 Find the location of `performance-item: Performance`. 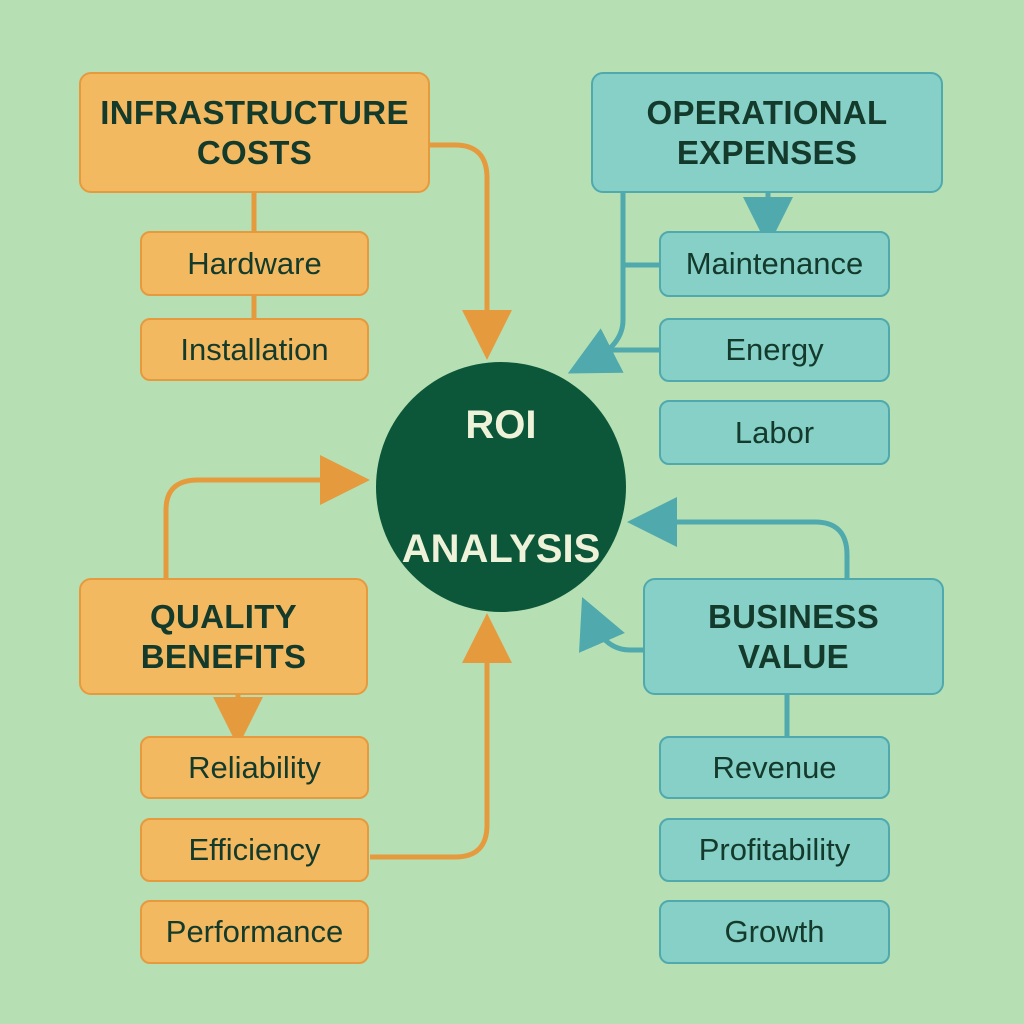

performance-item: Performance is located at coordinates (254, 932).